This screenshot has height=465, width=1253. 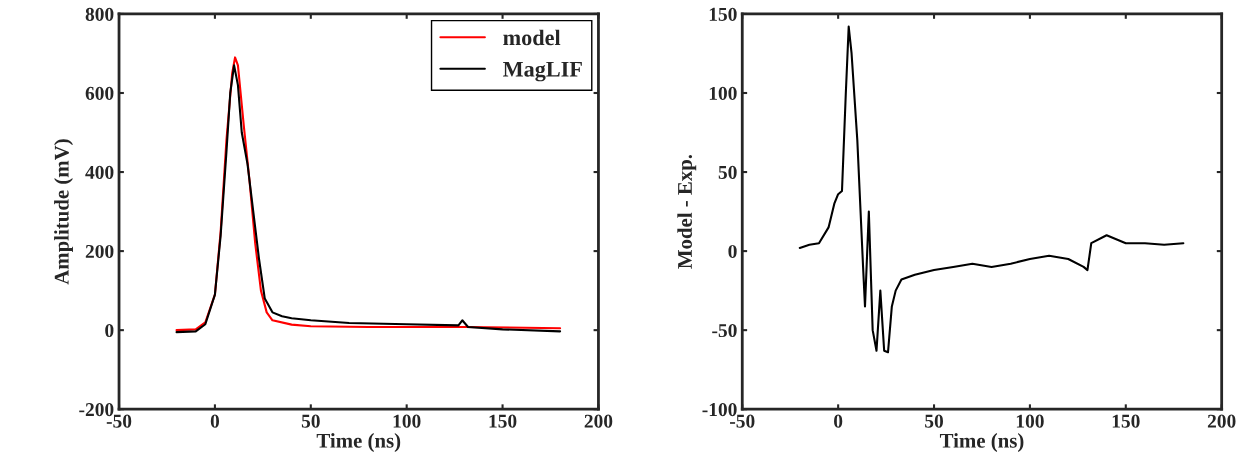 I want to click on y-tick-label: 800, so click(x=99, y=14).